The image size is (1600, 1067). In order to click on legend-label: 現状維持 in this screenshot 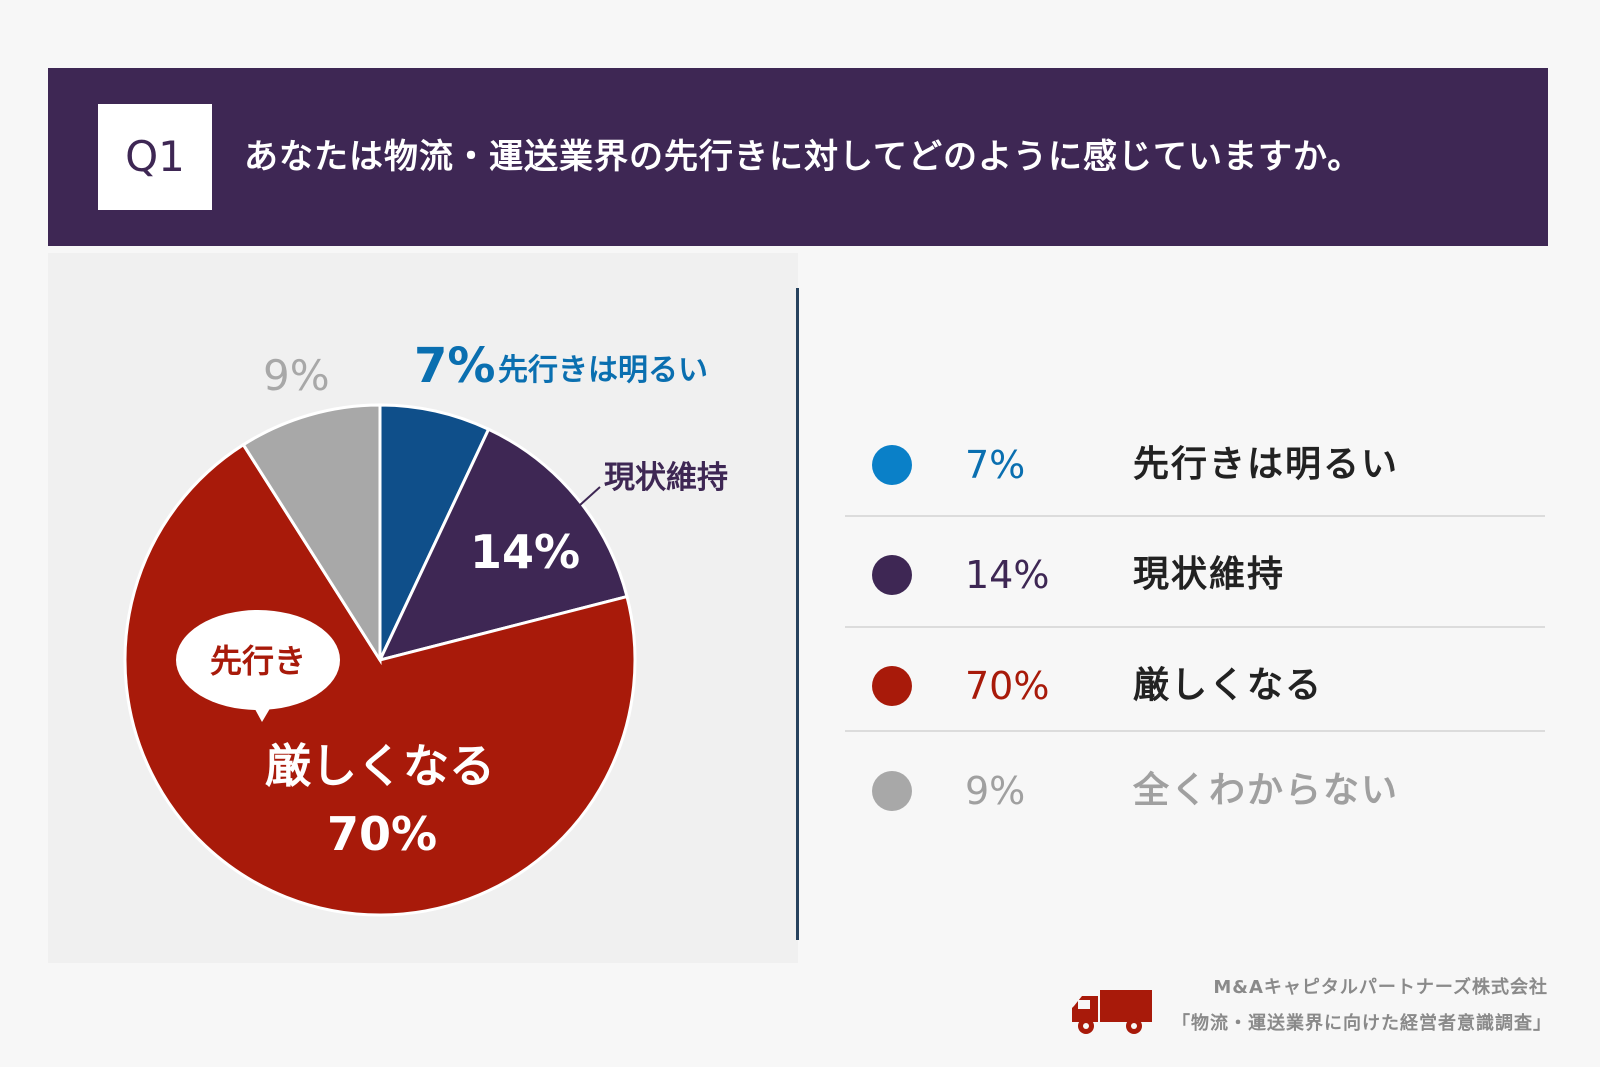, I will do `click(1209, 574)`.